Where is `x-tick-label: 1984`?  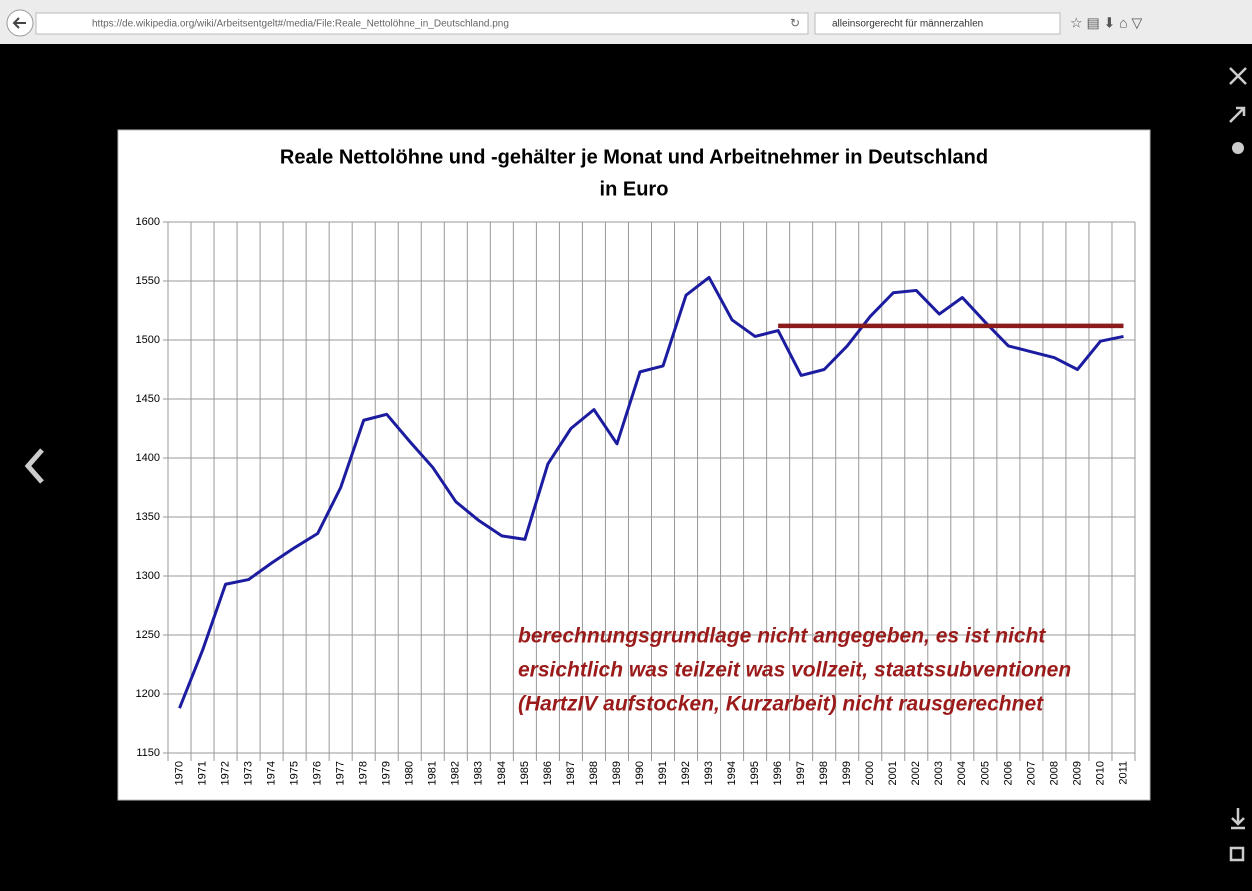
x-tick-label: 1984 is located at coordinates (502, 773).